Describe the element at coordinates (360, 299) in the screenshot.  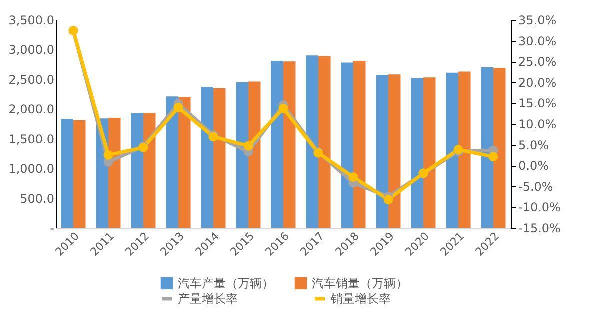
I see `legend-label: 销量增长率` at that location.